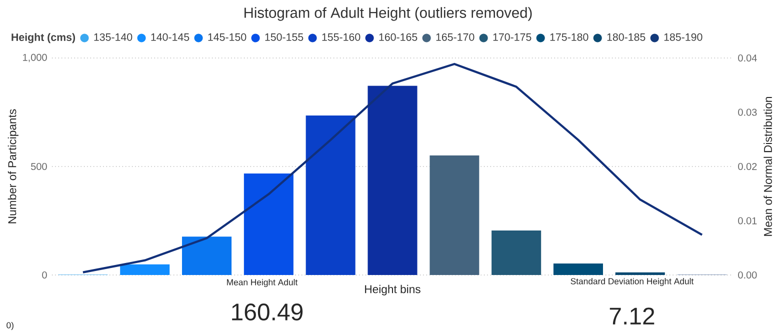  Describe the element at coordinates (44, 275) in the screenshot. I see `y-tick-label: 0` at that location.